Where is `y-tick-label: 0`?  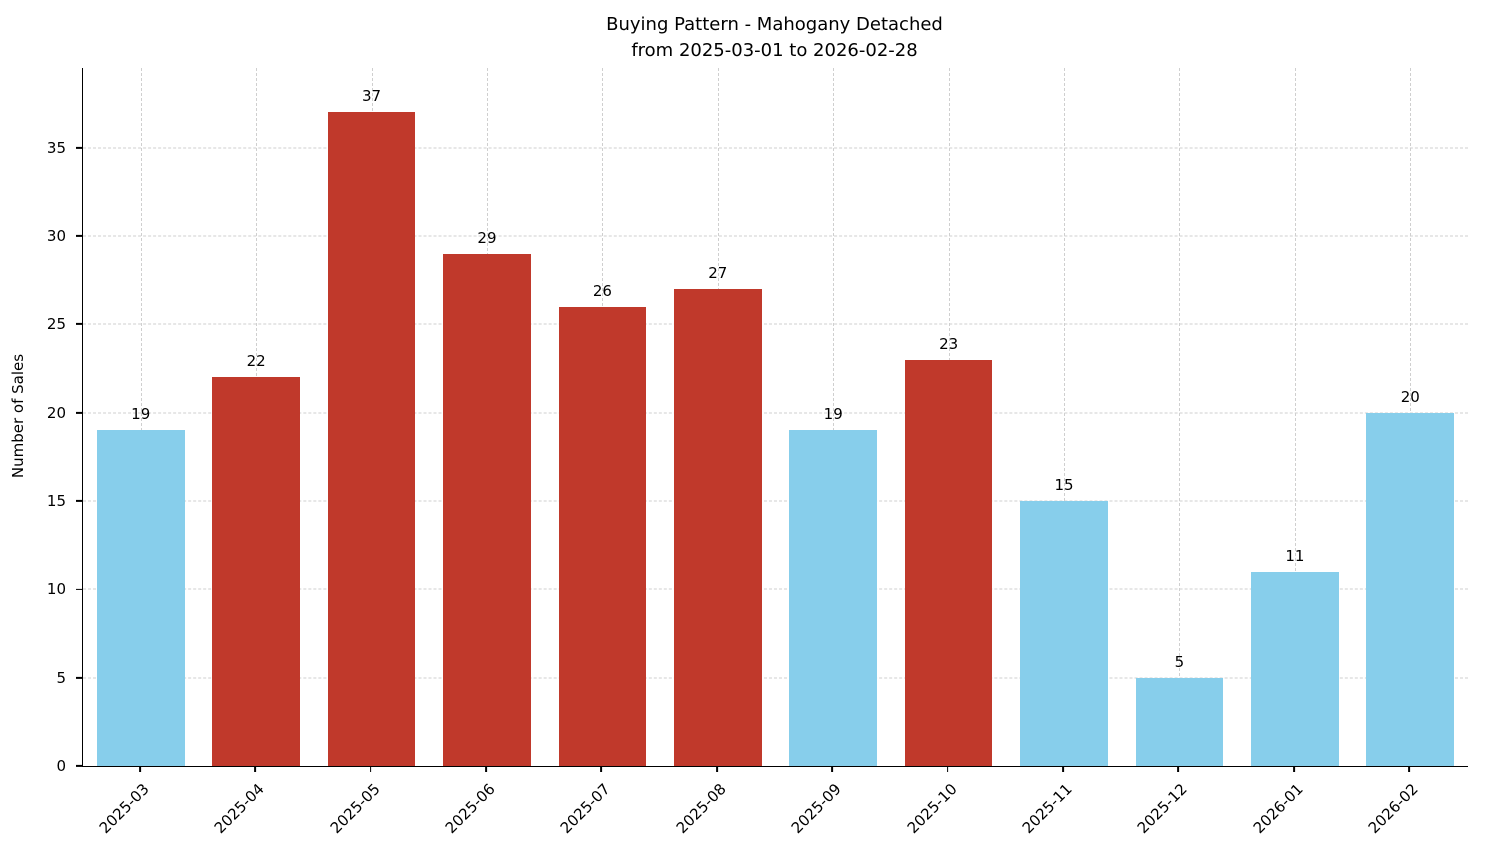 y-tick-label: 0 is located at coordinates (61, 766).